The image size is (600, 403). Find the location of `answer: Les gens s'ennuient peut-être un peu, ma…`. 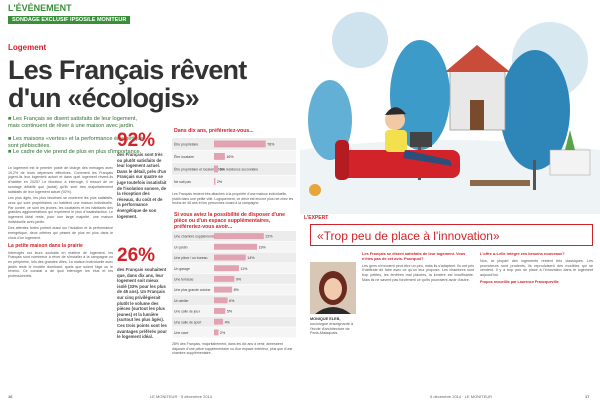

answer: Les gens s'ennuient peut-être un peu, ma… is located at coordinates (418, 272).